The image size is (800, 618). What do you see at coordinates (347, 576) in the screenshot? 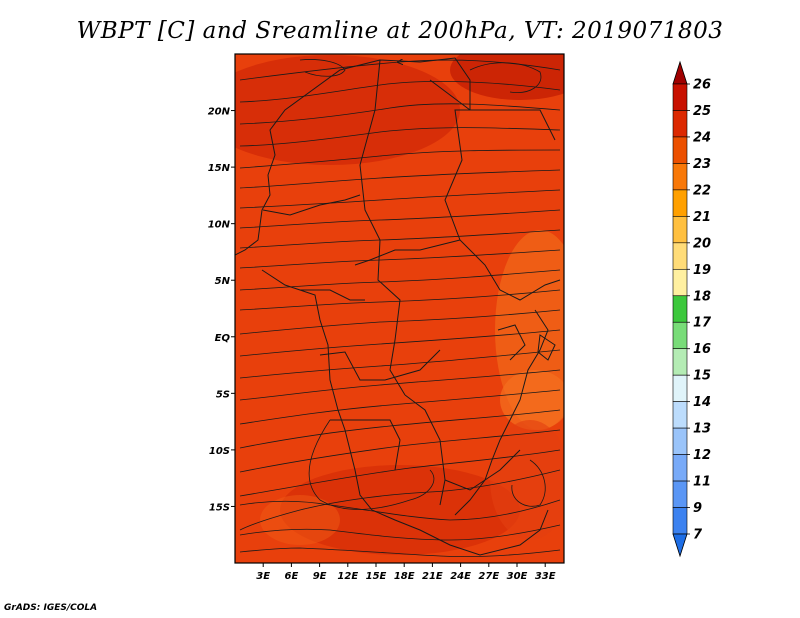
I see `lon-tick-label: 12E` at bounding box center [347, 576].